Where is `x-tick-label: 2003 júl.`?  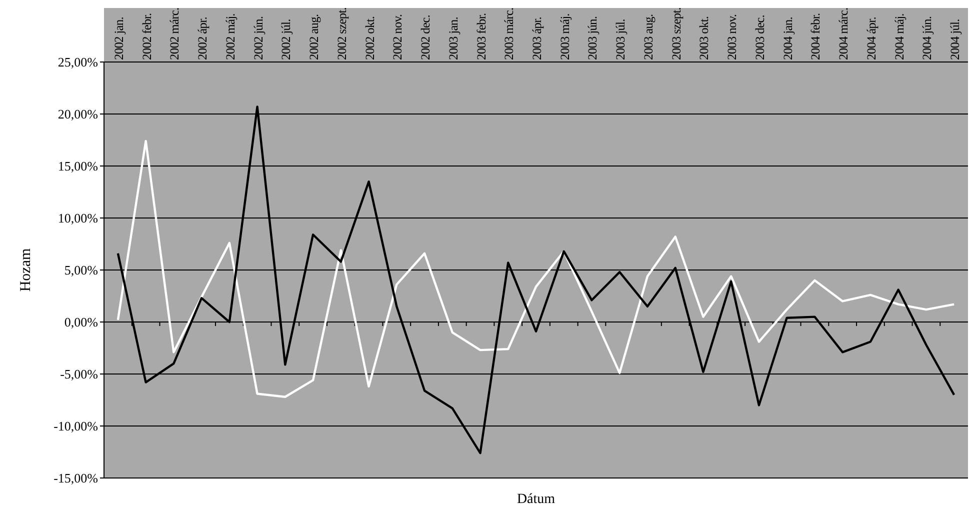 x-tick-label: 2003 júl. is located at coordinates (621, 39).